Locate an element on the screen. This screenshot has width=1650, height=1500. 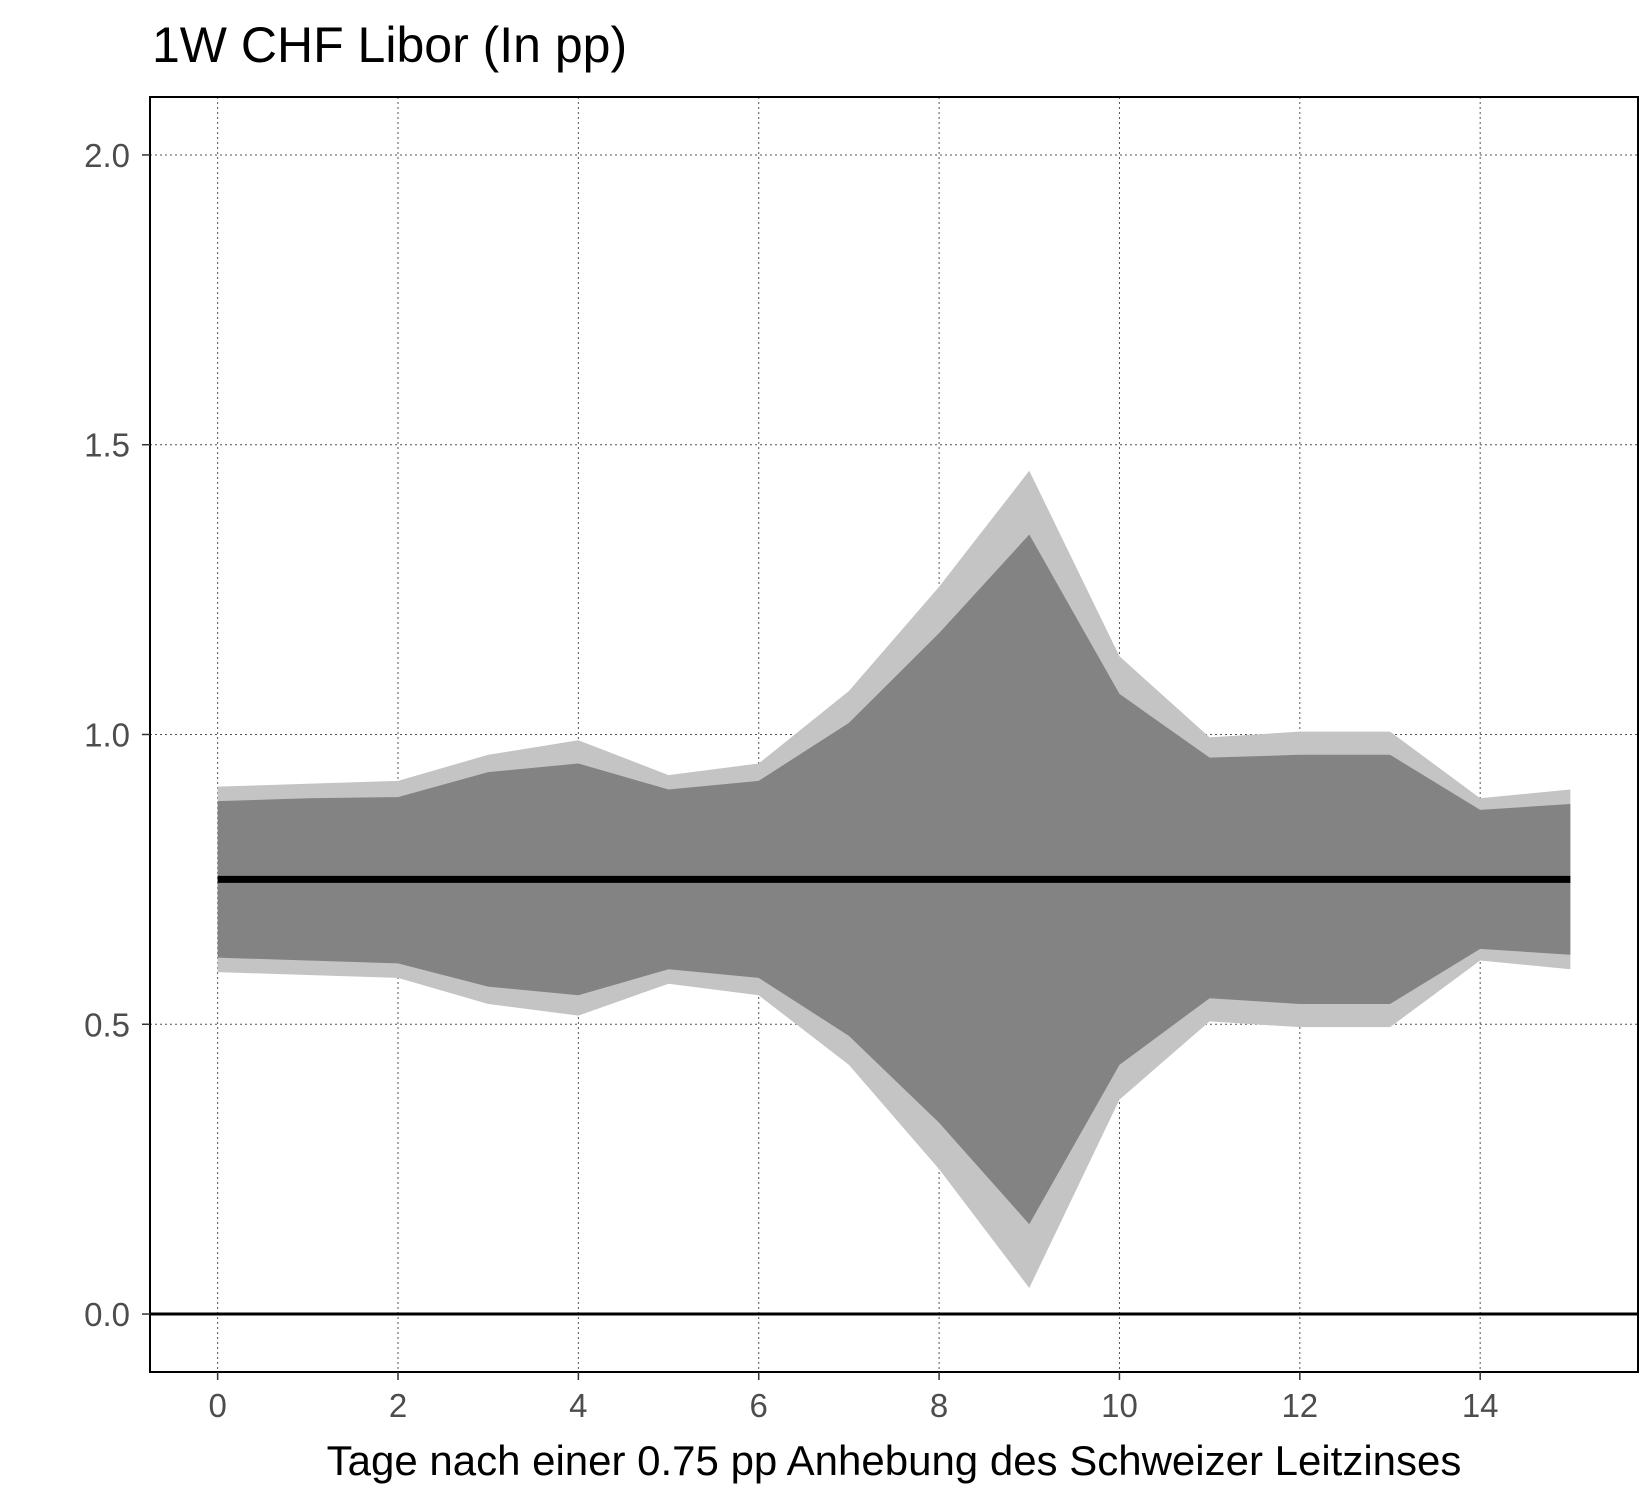
x-tick-label-5: 10 is located at coordinates (1119, 1405).